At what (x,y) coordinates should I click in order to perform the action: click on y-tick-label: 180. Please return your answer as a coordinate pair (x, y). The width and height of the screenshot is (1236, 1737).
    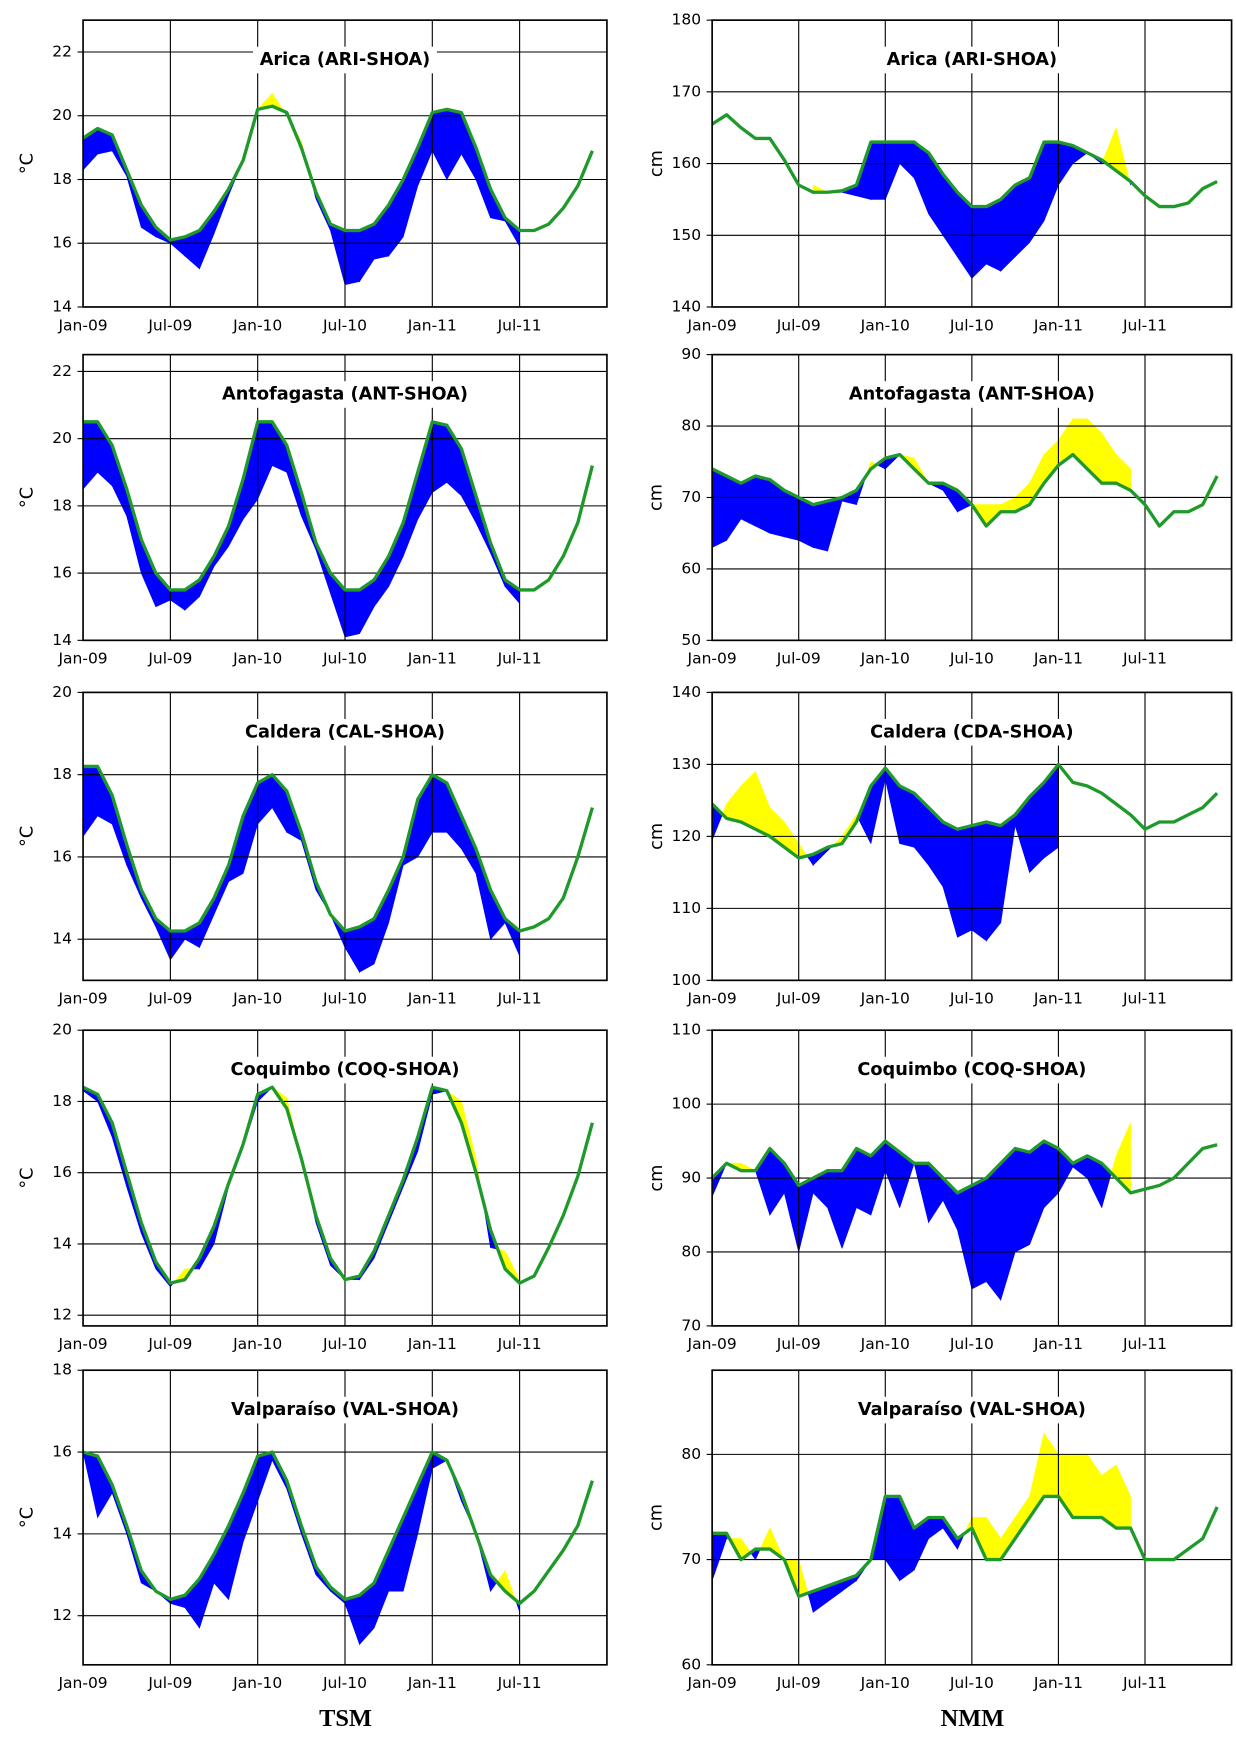
    Looking at the image, I should click on (686, 20).